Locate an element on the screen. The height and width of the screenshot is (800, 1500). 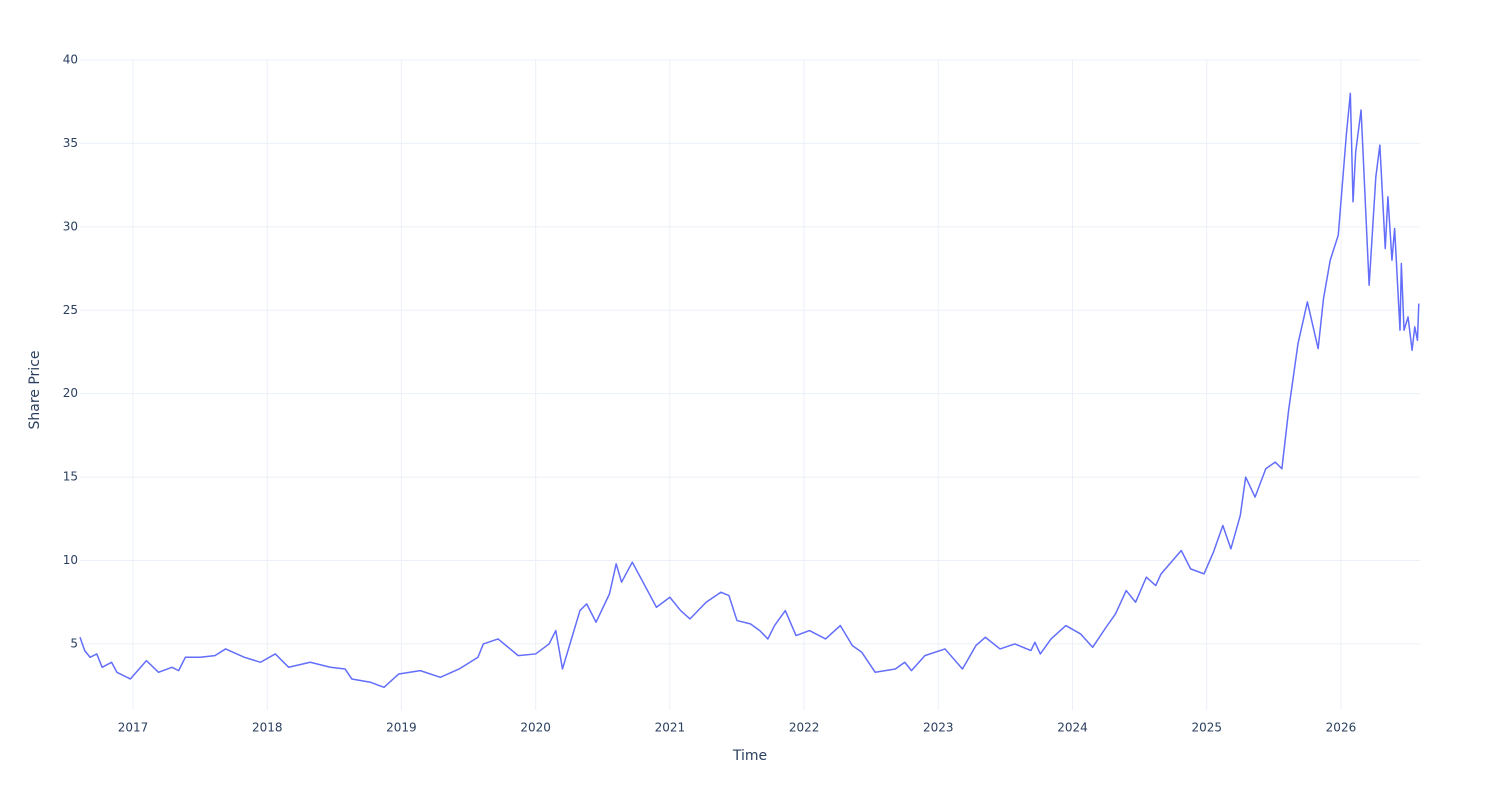
y-tick-label: 10 is located at coordinates (70, 560).